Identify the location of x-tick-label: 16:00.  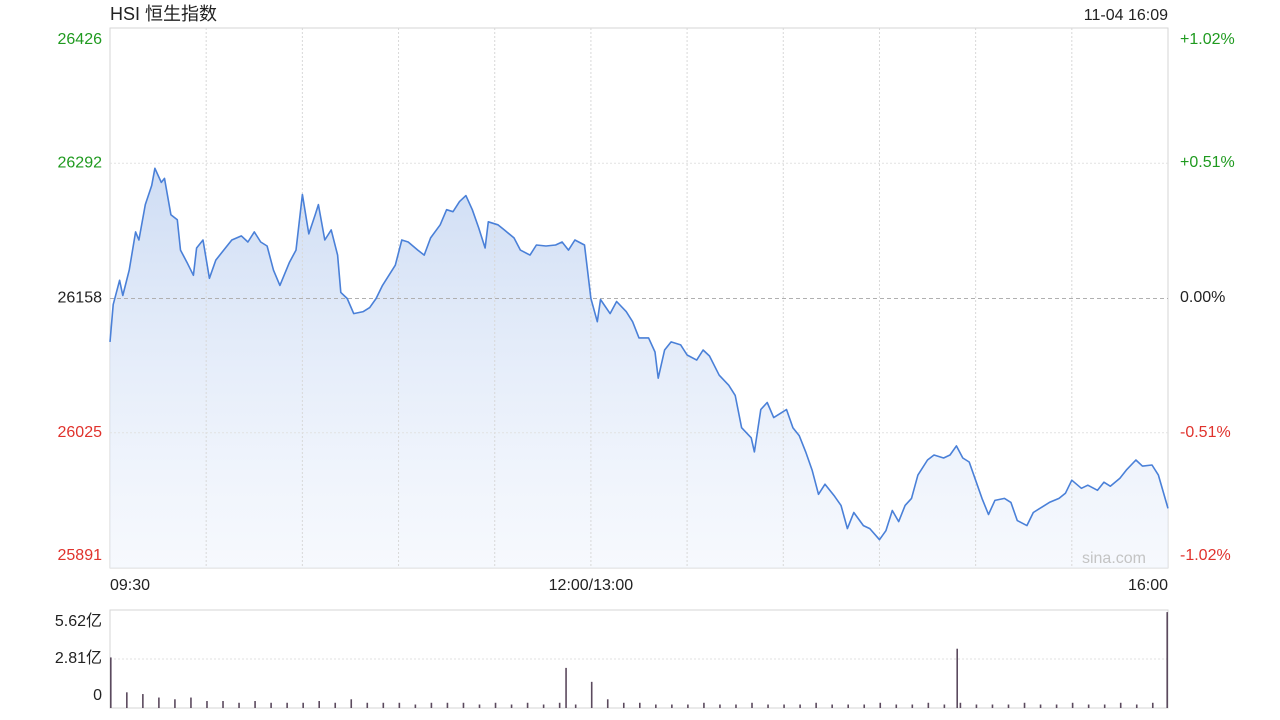
(1148, 585).